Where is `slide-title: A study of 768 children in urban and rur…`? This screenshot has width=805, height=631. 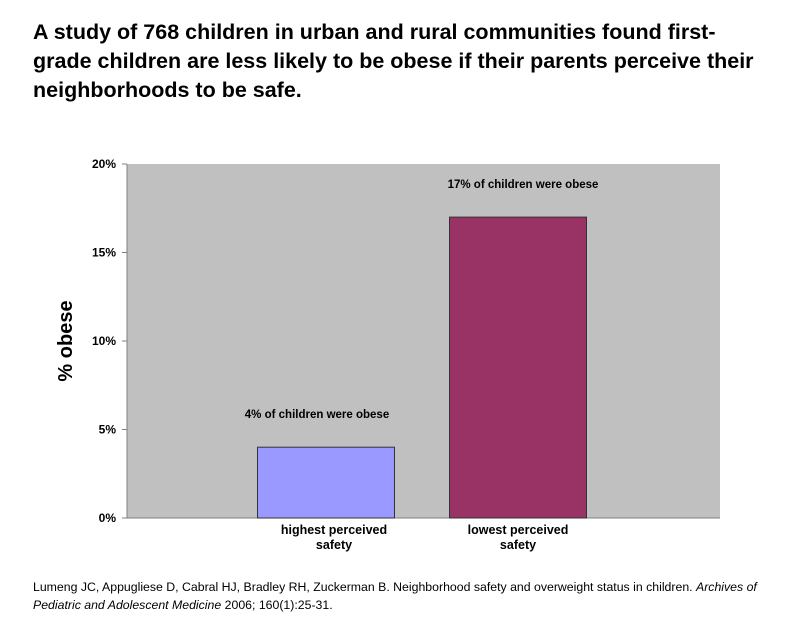
slide-title: A study of 768 children in urban and rur… is located at coordinates (393, 61).